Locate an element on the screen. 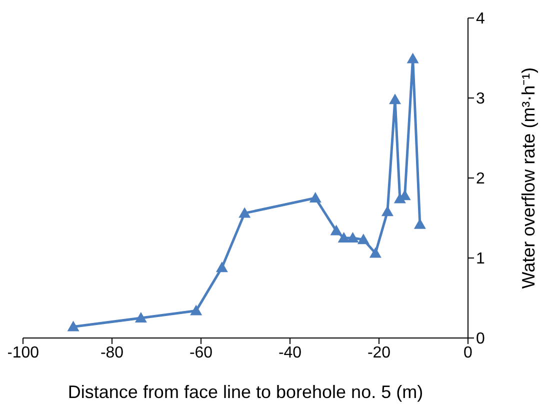 The height and width of the screenshot is (413, 543). x-tick-label: -20 is located at coordinates (379, 353).